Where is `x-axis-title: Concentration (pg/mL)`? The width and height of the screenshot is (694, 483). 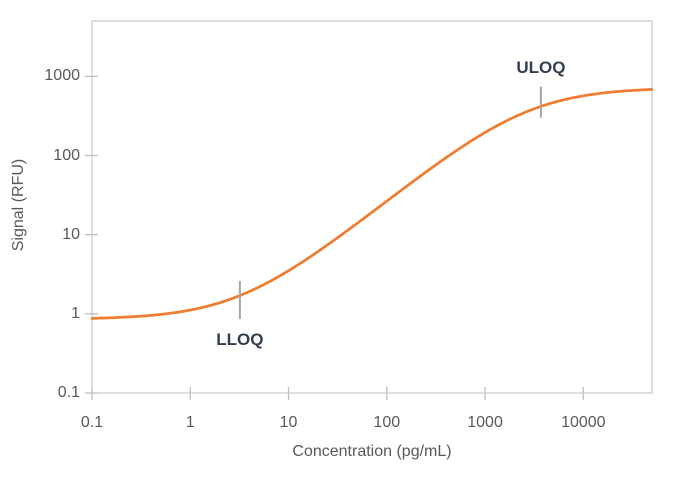
x-axis-title: Concentration (pg/mL) is located at coordinates (372, 451).